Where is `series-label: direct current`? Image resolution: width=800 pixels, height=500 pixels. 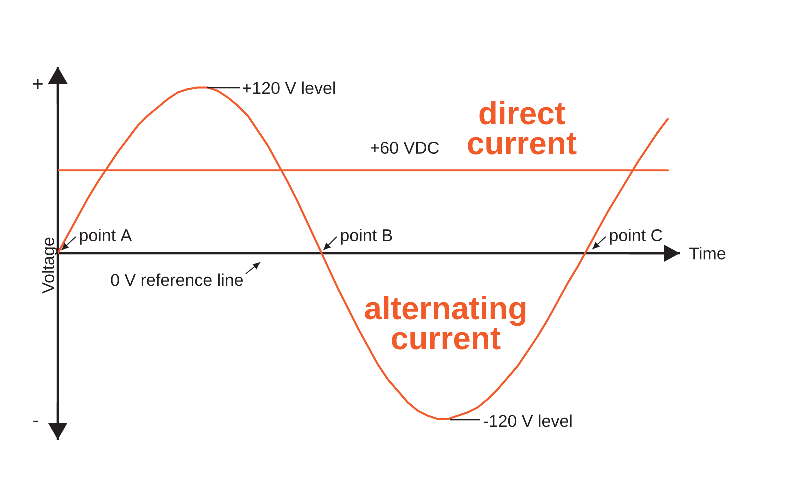 series-label: direct current is located at coordinates (522, 128).